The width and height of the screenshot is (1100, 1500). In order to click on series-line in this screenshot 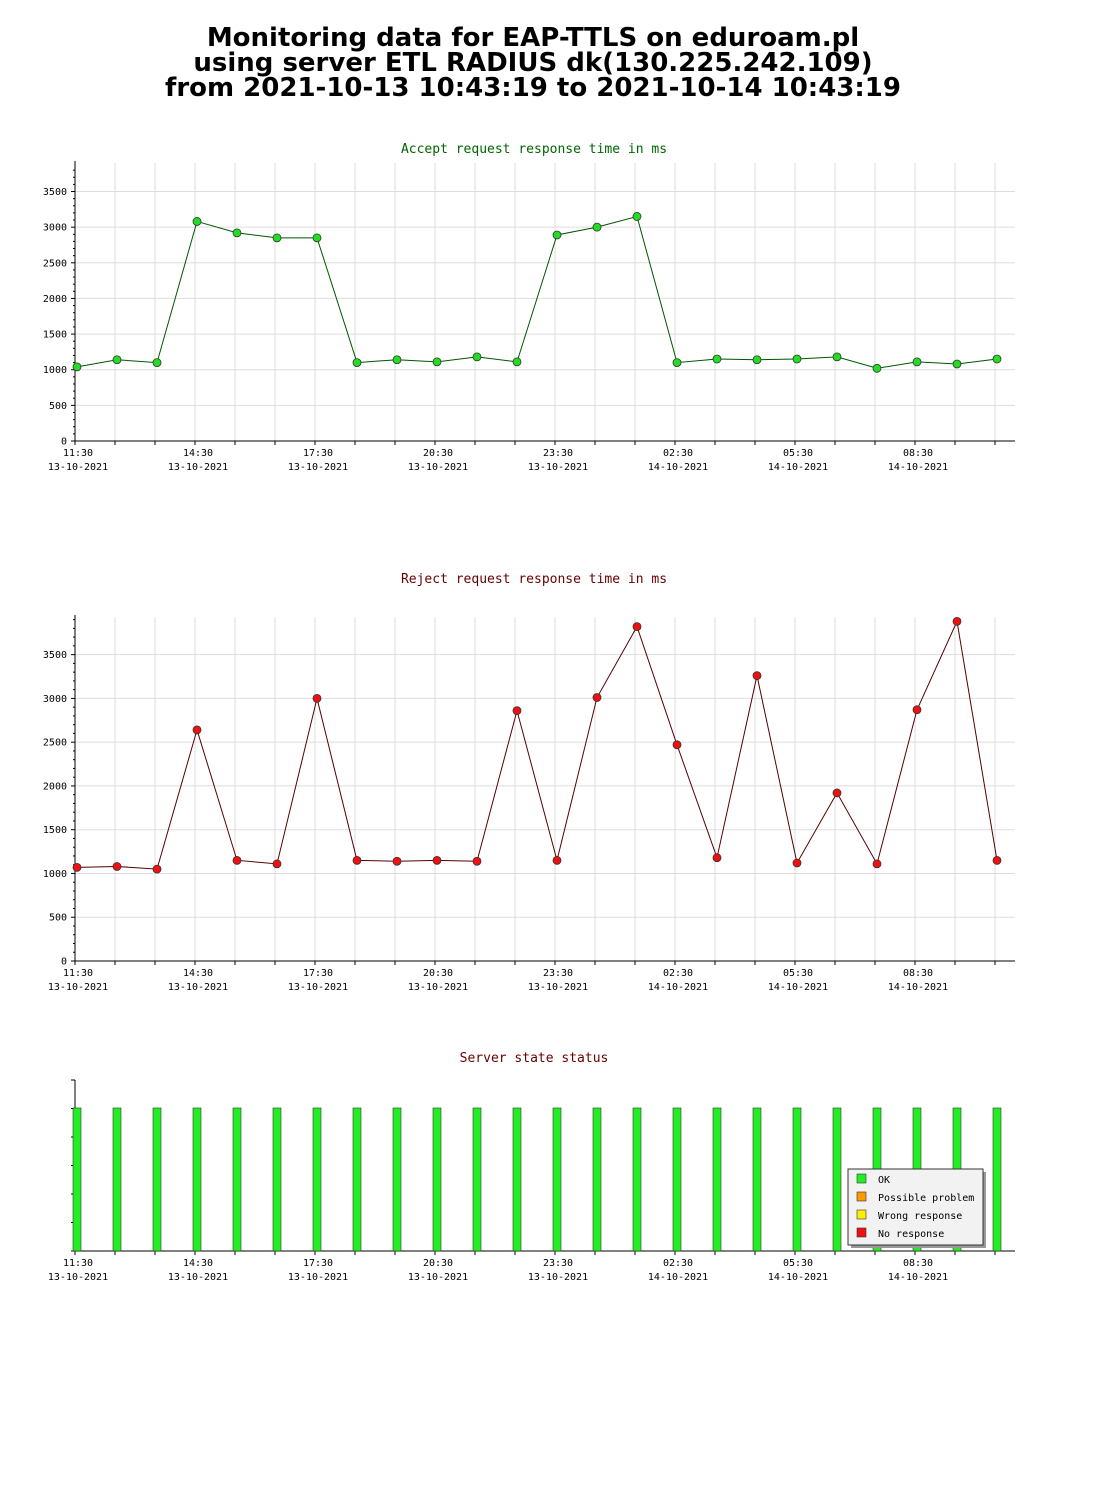, I will do `click(537, 292)`.